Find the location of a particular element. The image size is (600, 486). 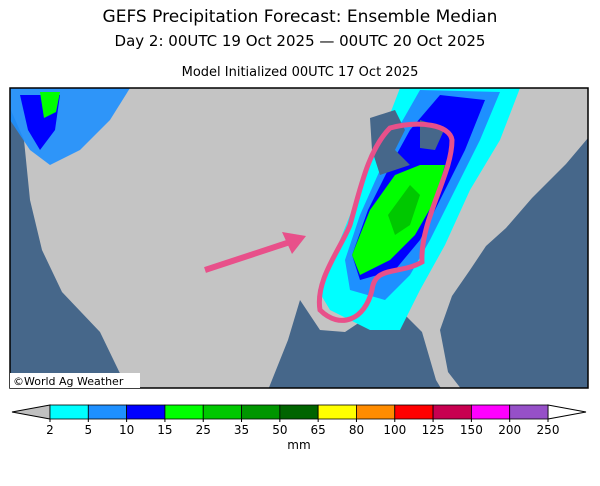

precip-band is located at coordinates (404, 210).